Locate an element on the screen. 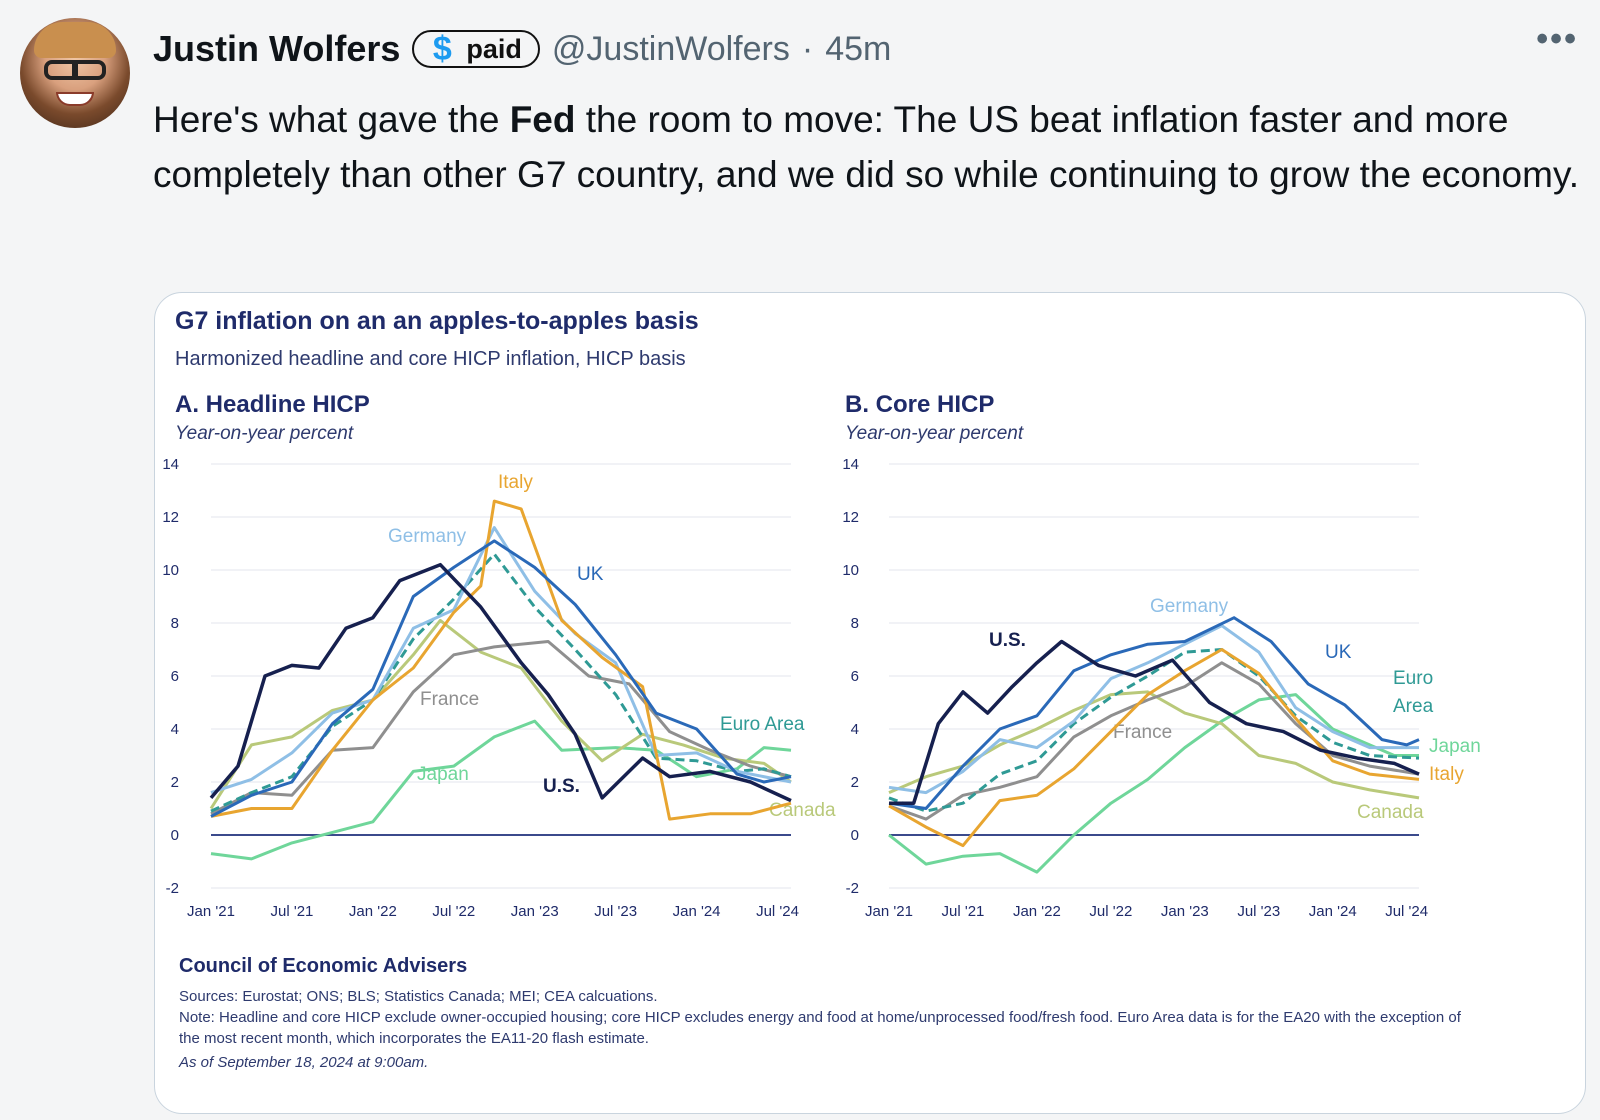 The image size is (1600, 1120). author-name: Justin Wolfers is located at coordinates (277, 48).